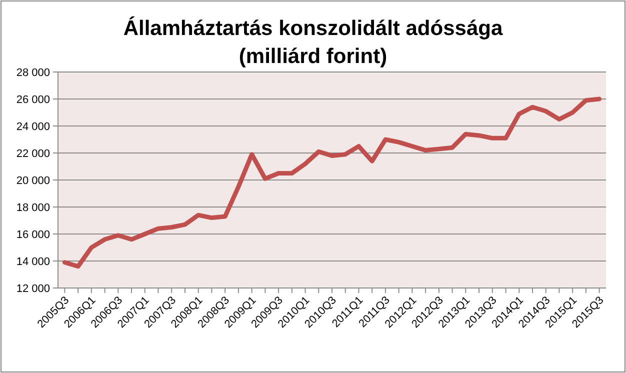 Image resolution: width=626 pixels, height=373 pixels. I want to click on y-tick-label: 24 000, so click(33, 126).